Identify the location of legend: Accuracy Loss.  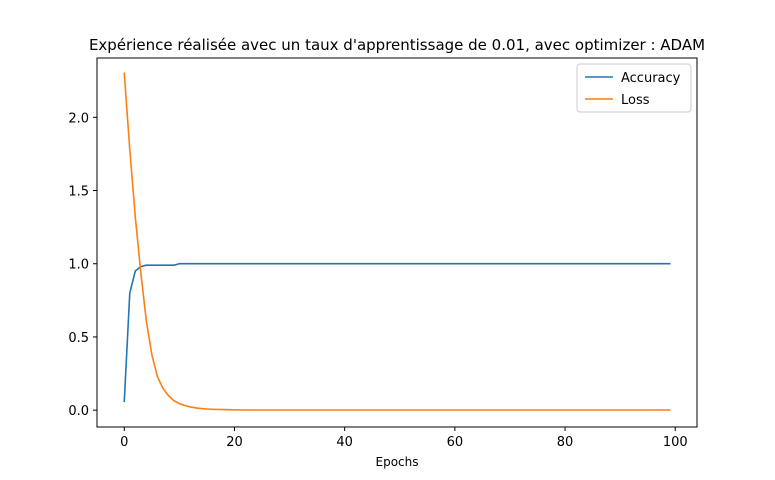
(634, 88).